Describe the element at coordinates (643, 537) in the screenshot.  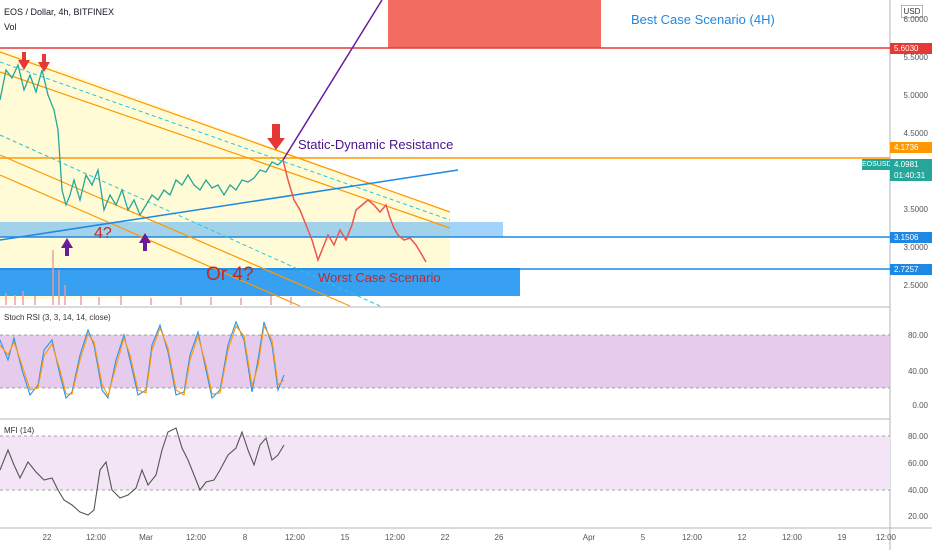
I see `time-tick: 5` at that location.